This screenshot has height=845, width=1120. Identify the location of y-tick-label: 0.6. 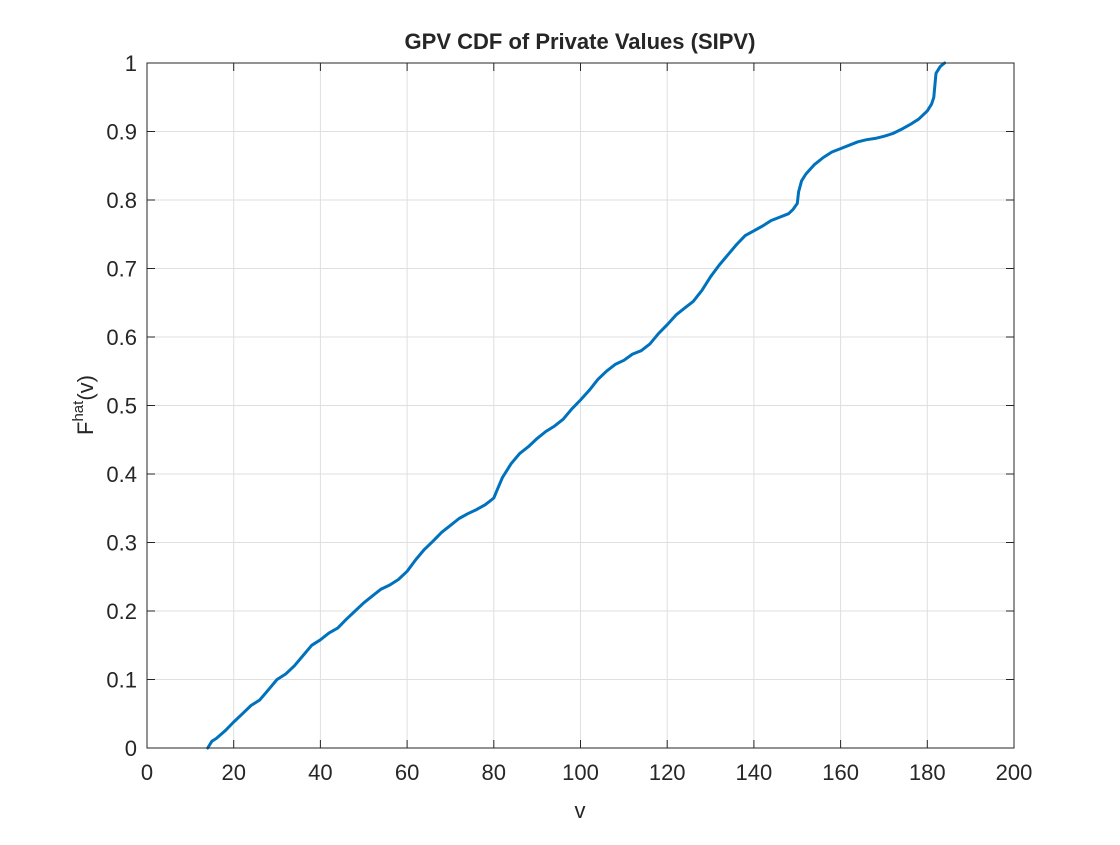
(121, 337).